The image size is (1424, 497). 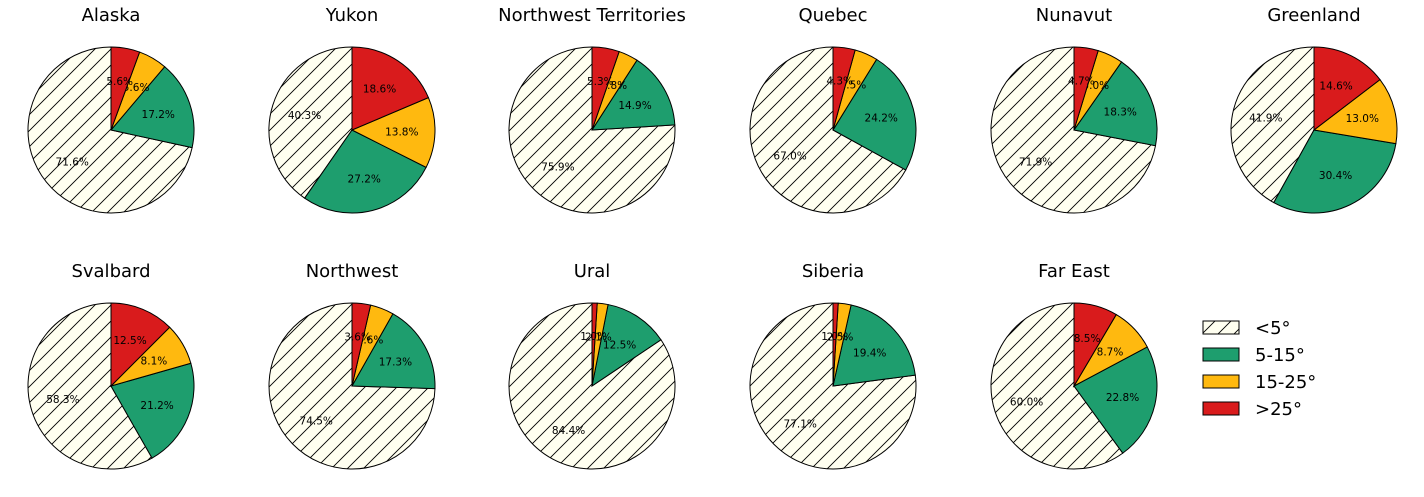 I want to click on slice-label: 27.2%, so click(x=364, y=179).